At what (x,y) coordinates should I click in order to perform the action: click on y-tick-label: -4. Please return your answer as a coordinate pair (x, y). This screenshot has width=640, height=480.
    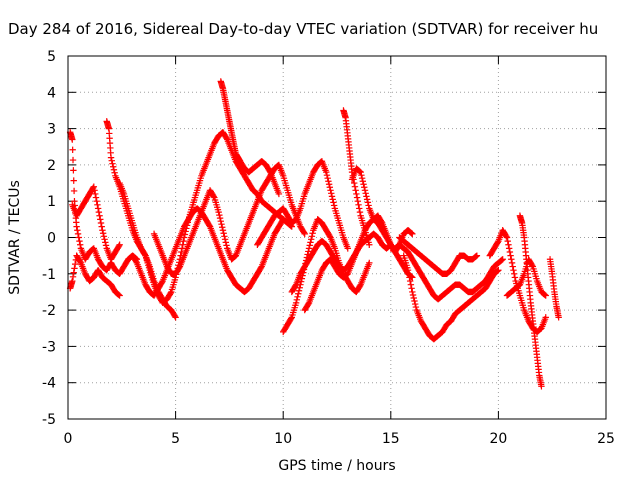
    Looking at the image, I should click on (49, 384).